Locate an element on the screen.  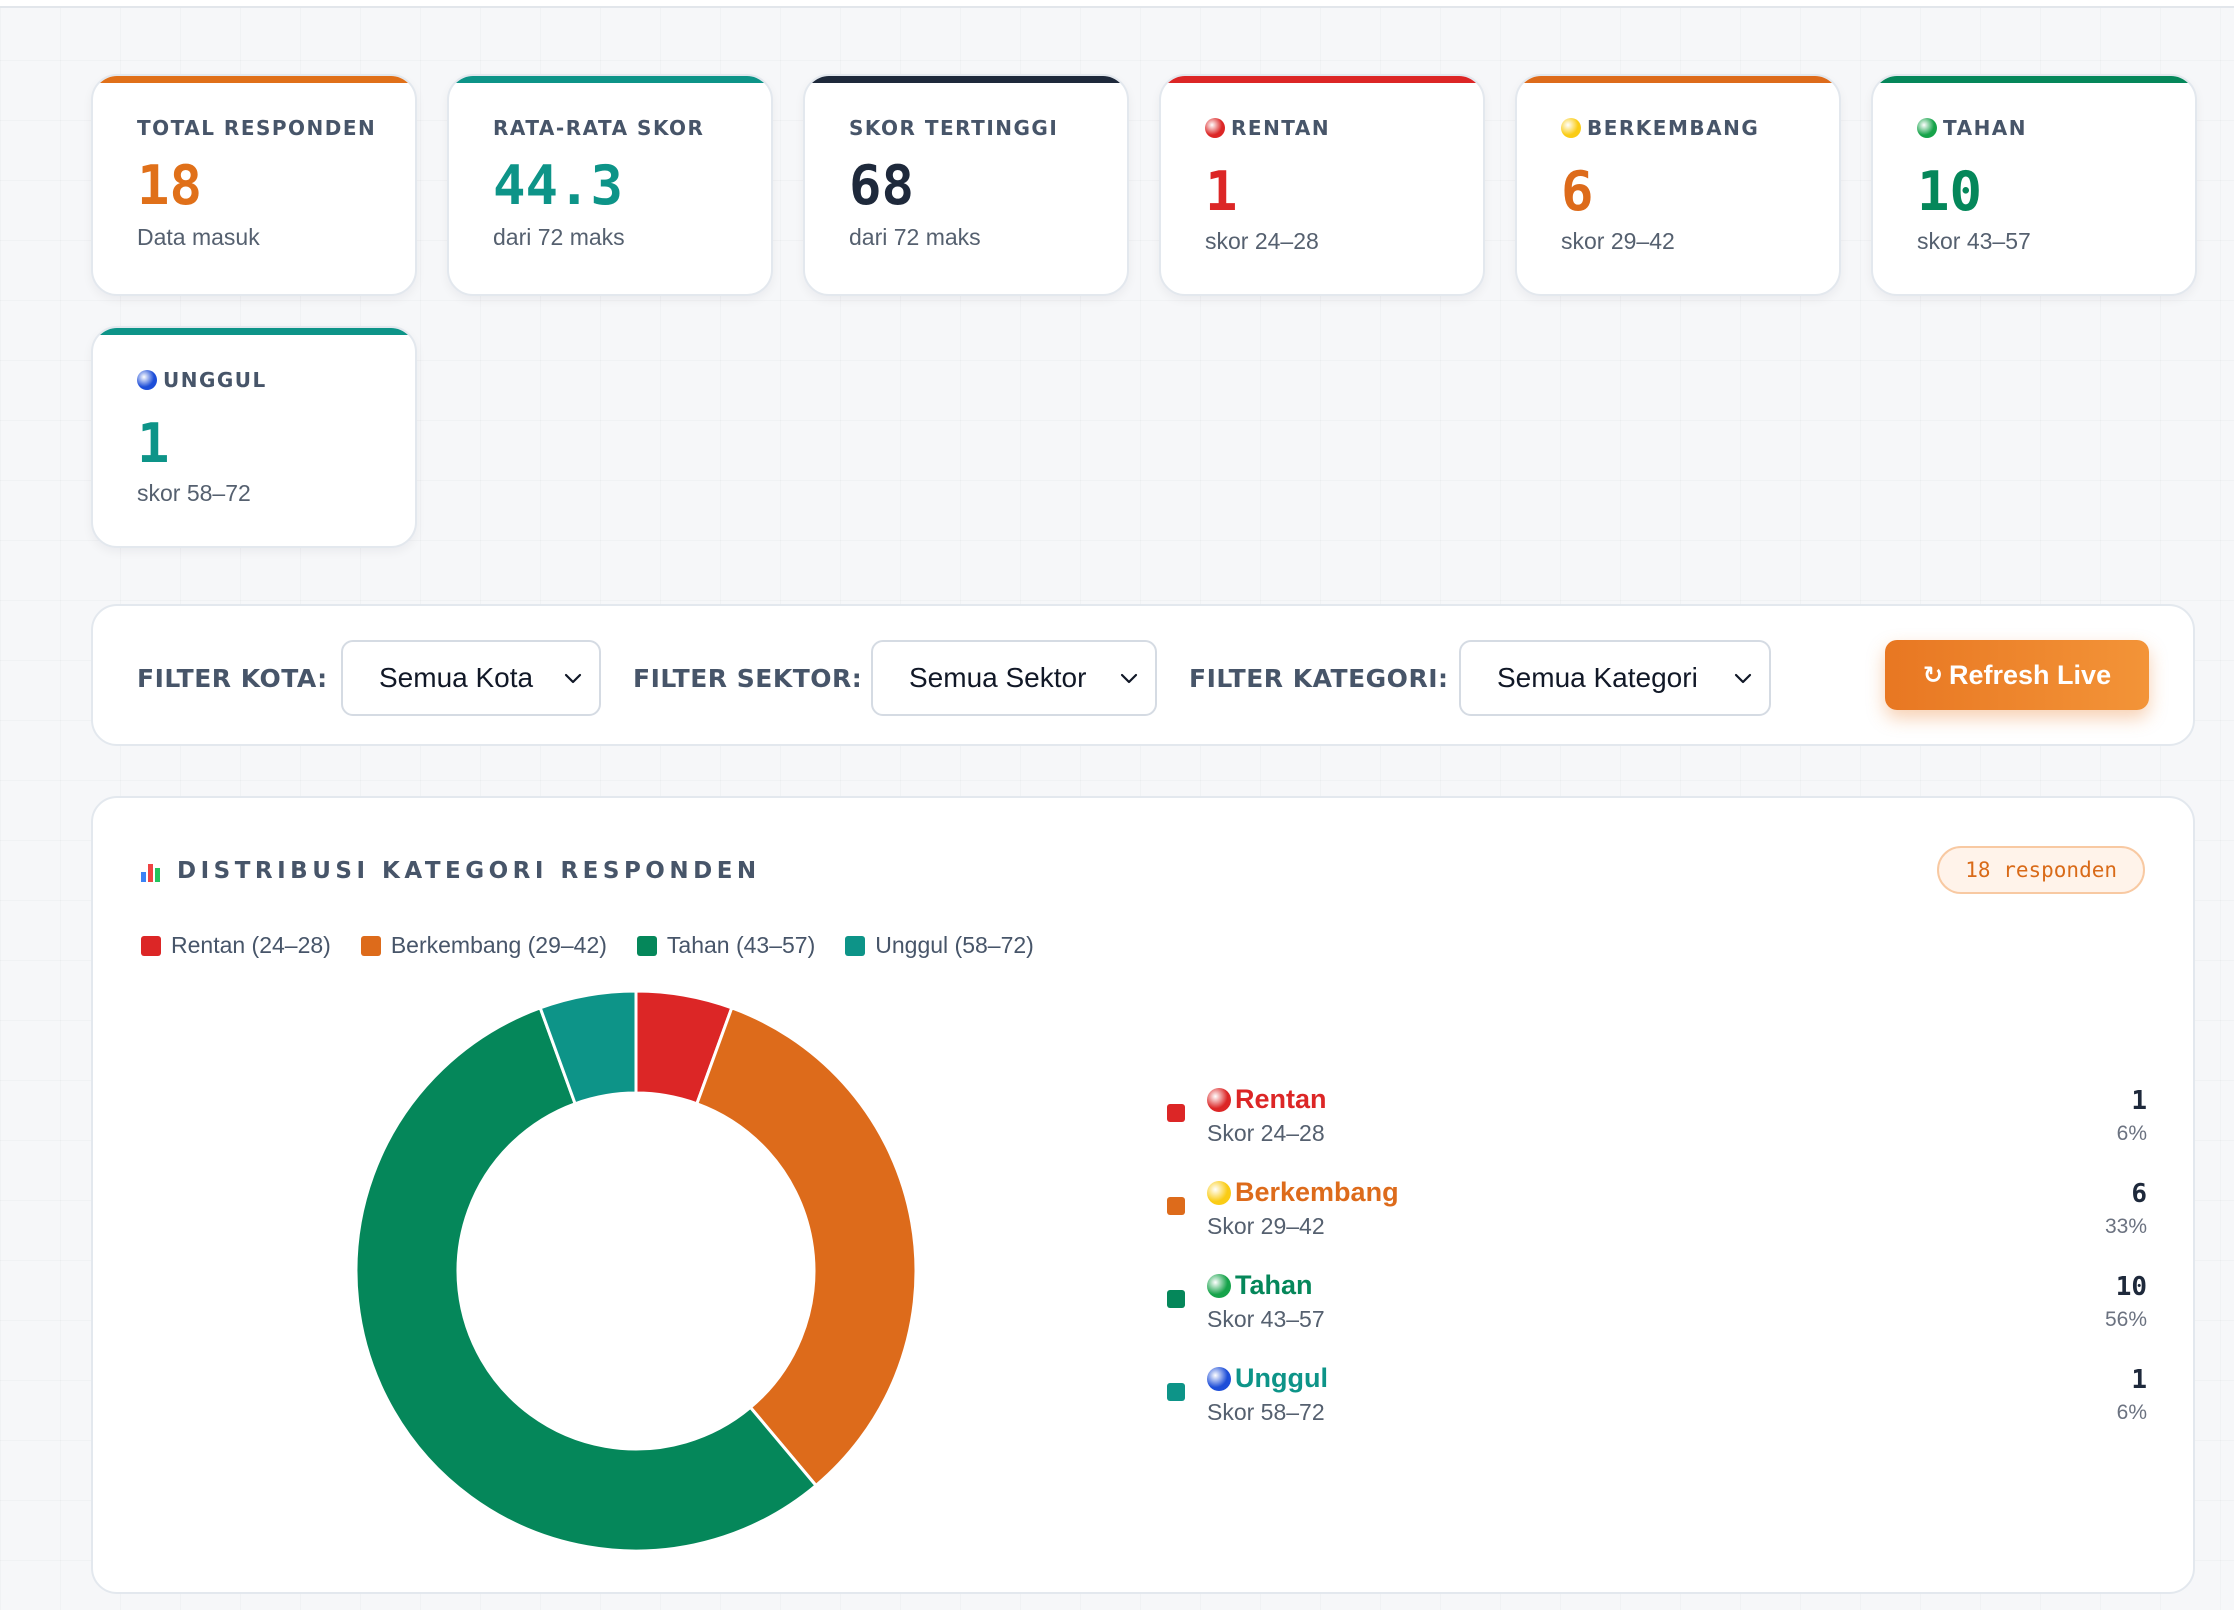
refresh-icon: ↻ is located at coordinates (1933, 675).